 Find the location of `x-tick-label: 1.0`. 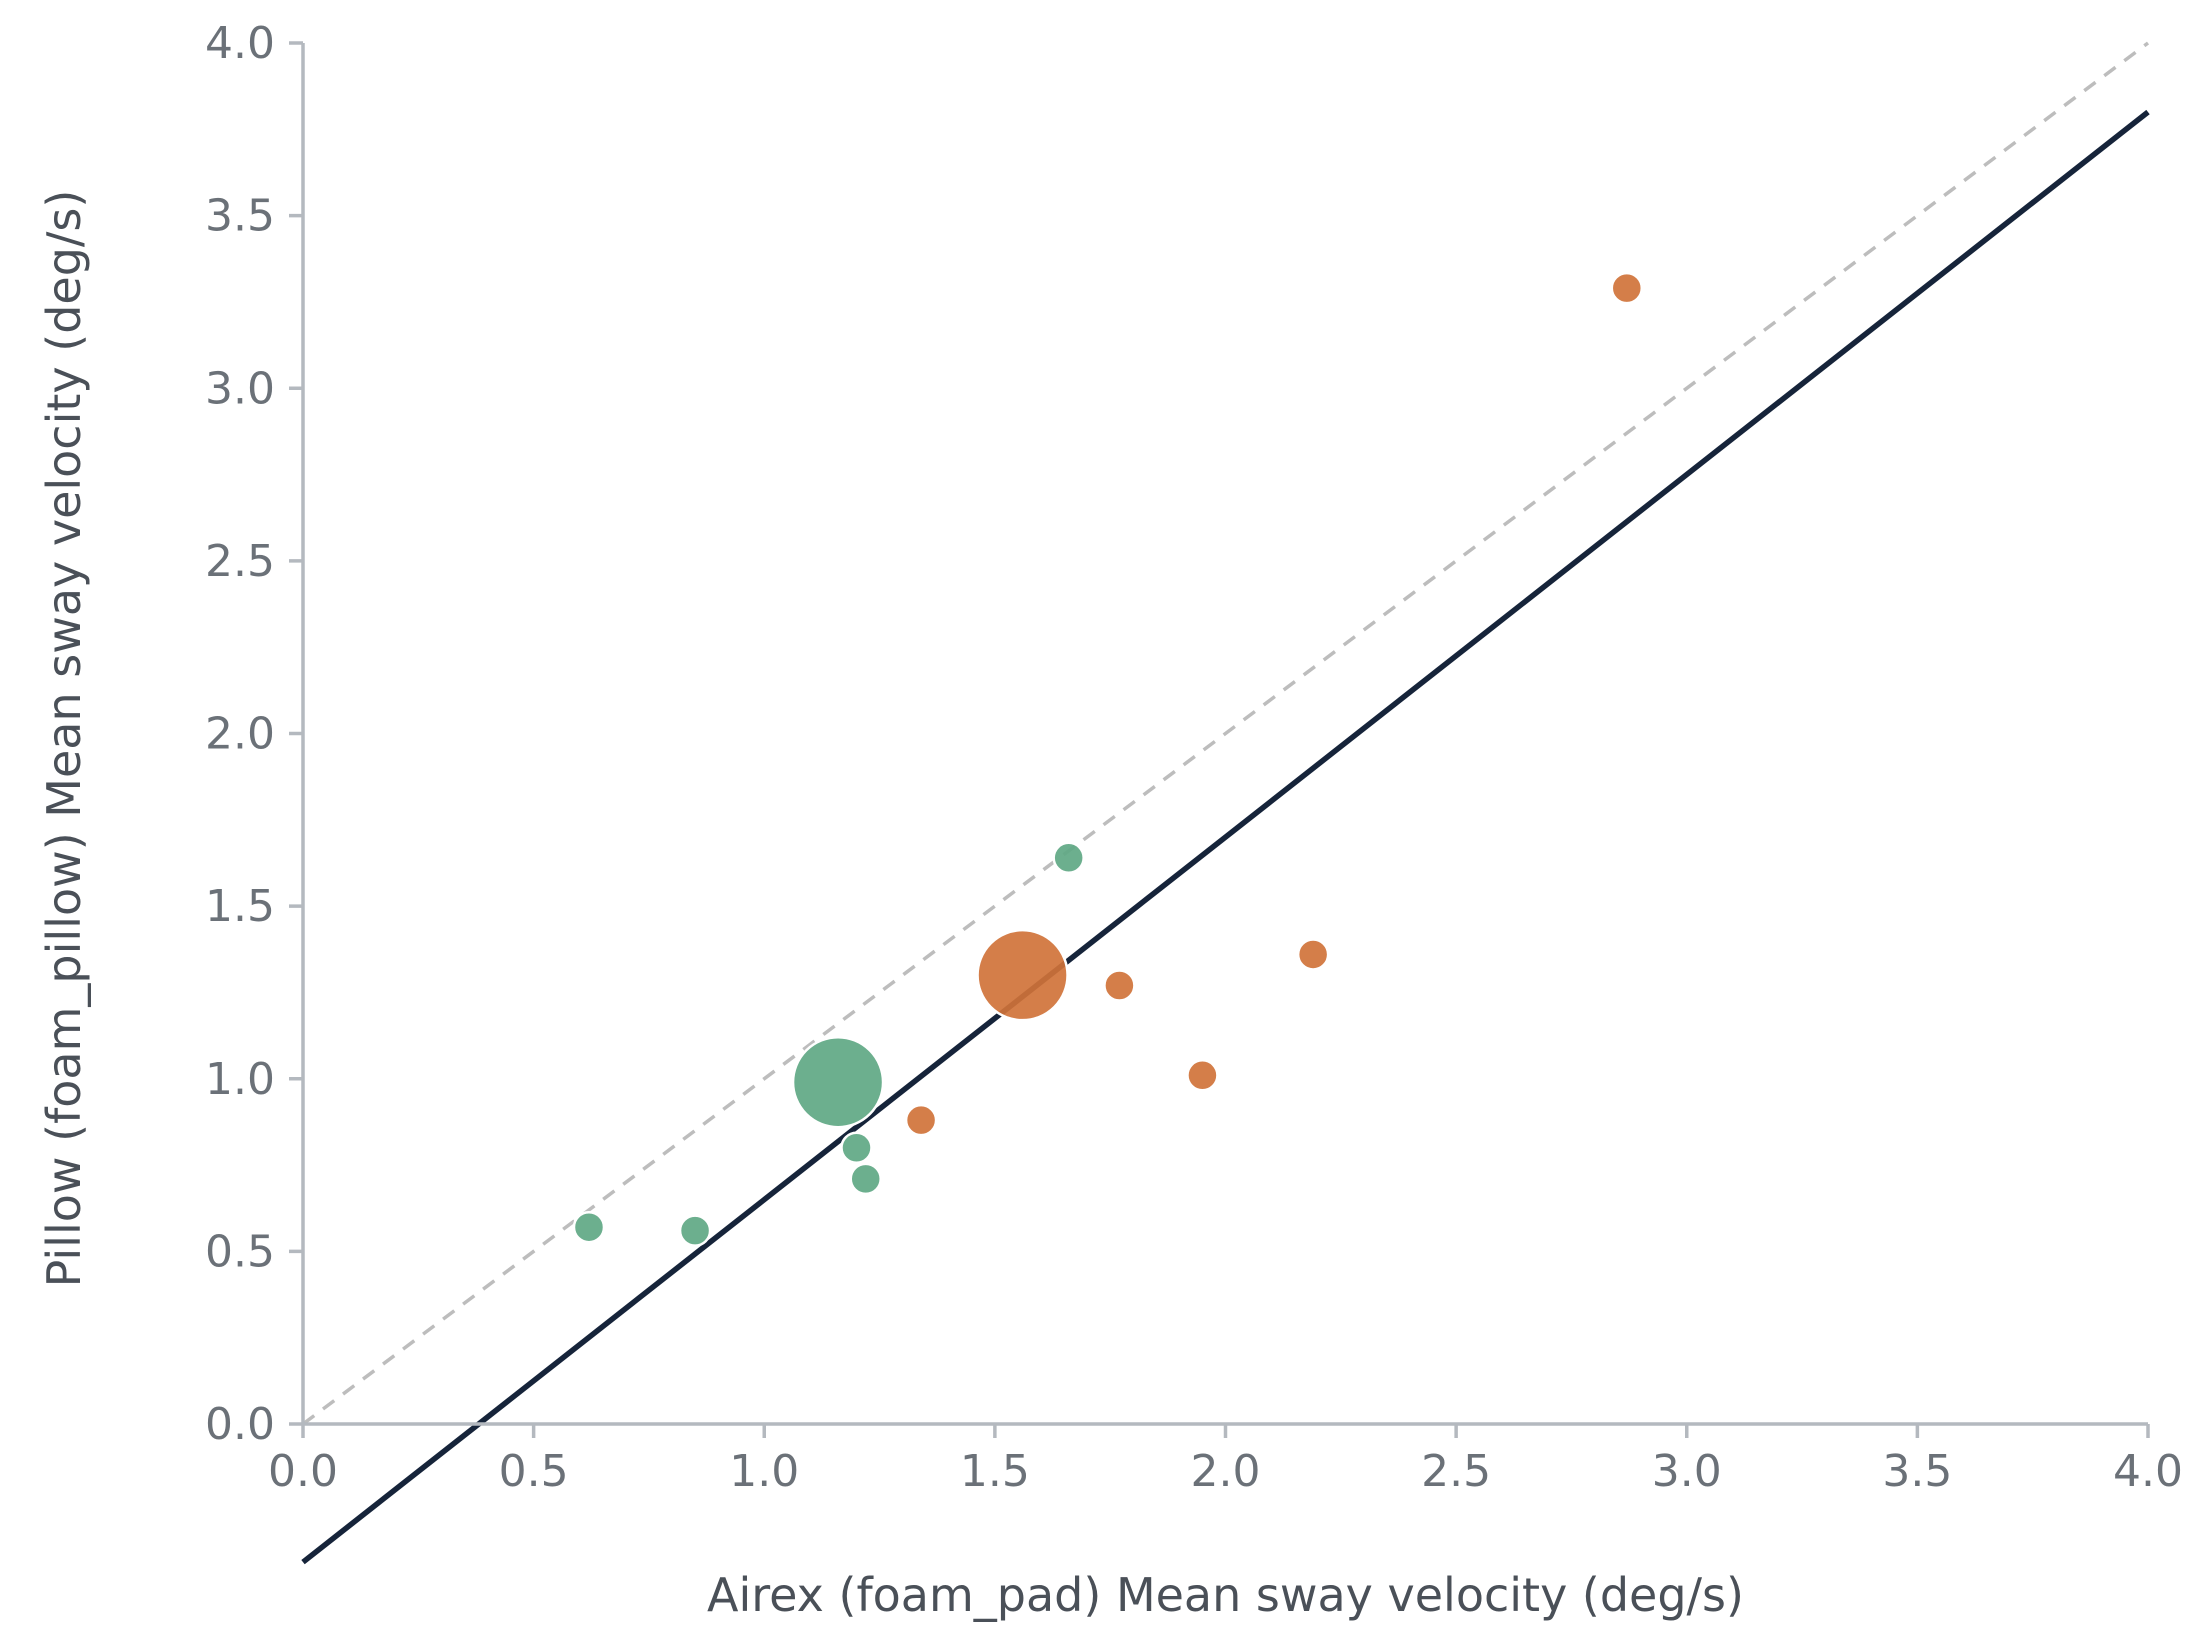

x-tick-label: 1.0 is located at coordinates (764, 1471).